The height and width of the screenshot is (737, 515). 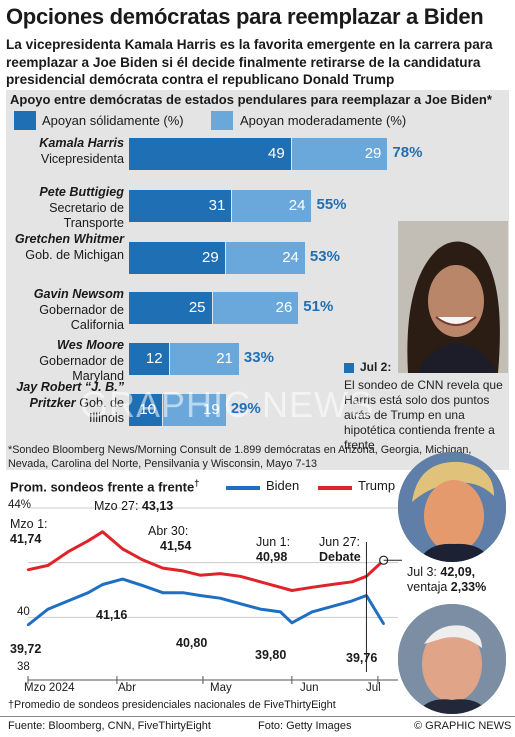 I want to click on row-label: Pete Buttigieg Secretario de Transporte, so click(x=65, y=208).